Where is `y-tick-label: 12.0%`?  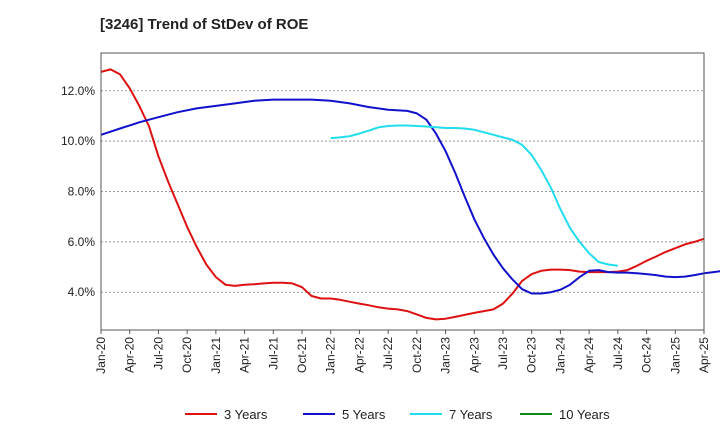 y-tick-label: 12.0% is located at coordinates (78, 91).